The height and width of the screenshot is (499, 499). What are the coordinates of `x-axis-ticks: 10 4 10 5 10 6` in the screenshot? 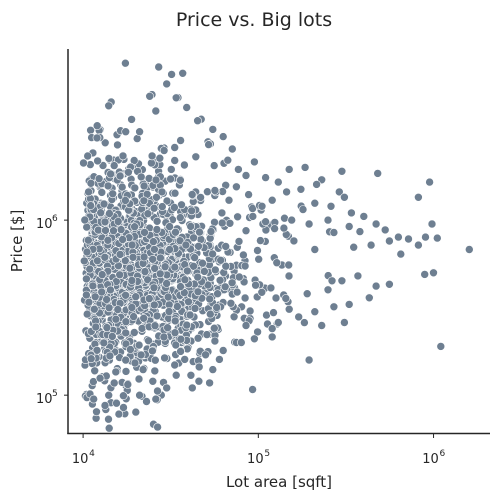 It's located at (259, 450).